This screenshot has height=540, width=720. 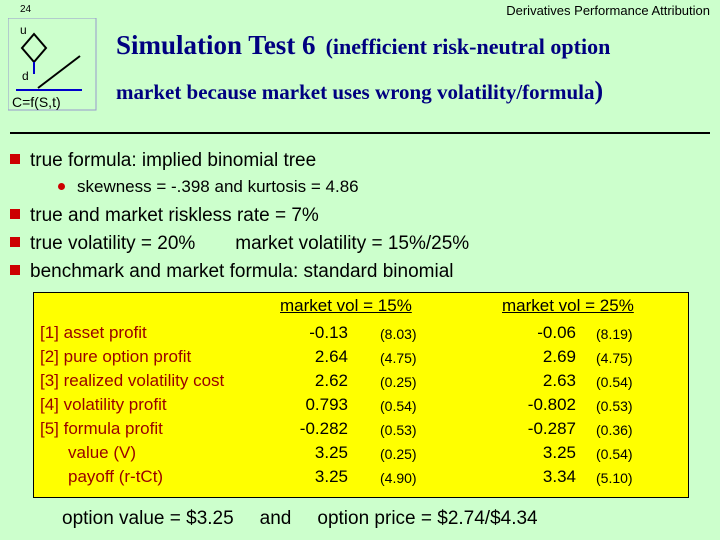 I want to click on title-divider, so click(x=360, y=133).